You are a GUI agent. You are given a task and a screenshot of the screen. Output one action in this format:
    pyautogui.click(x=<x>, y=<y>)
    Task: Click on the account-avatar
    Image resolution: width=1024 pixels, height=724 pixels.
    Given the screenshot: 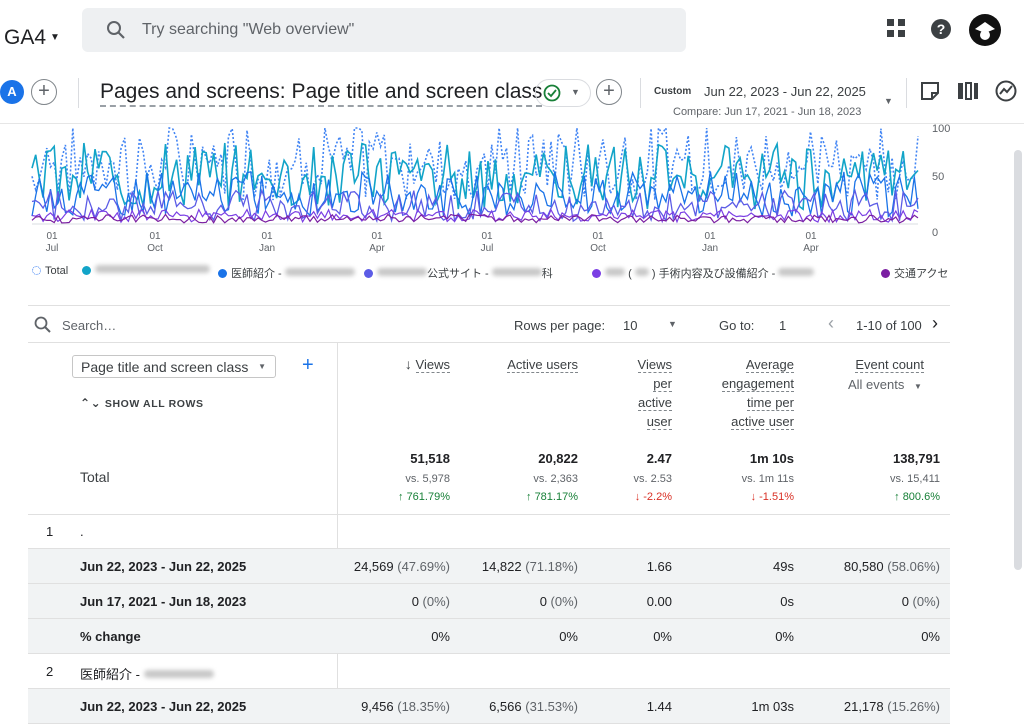 What is the action you would take?
    pyautogui.click(x=985, y=30)
    